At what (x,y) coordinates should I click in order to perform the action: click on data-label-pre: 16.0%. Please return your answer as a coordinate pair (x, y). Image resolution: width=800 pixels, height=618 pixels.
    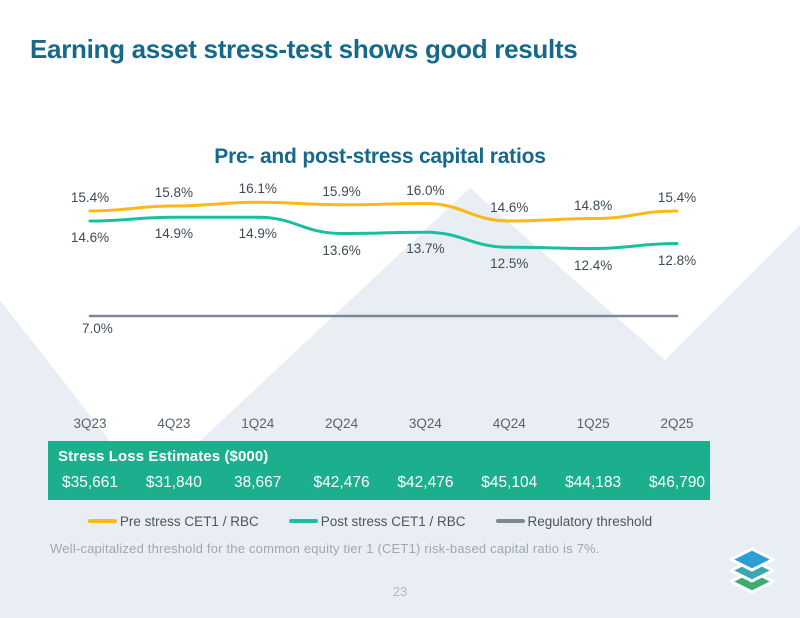
    Looking at the image, I should click on (425, 190).